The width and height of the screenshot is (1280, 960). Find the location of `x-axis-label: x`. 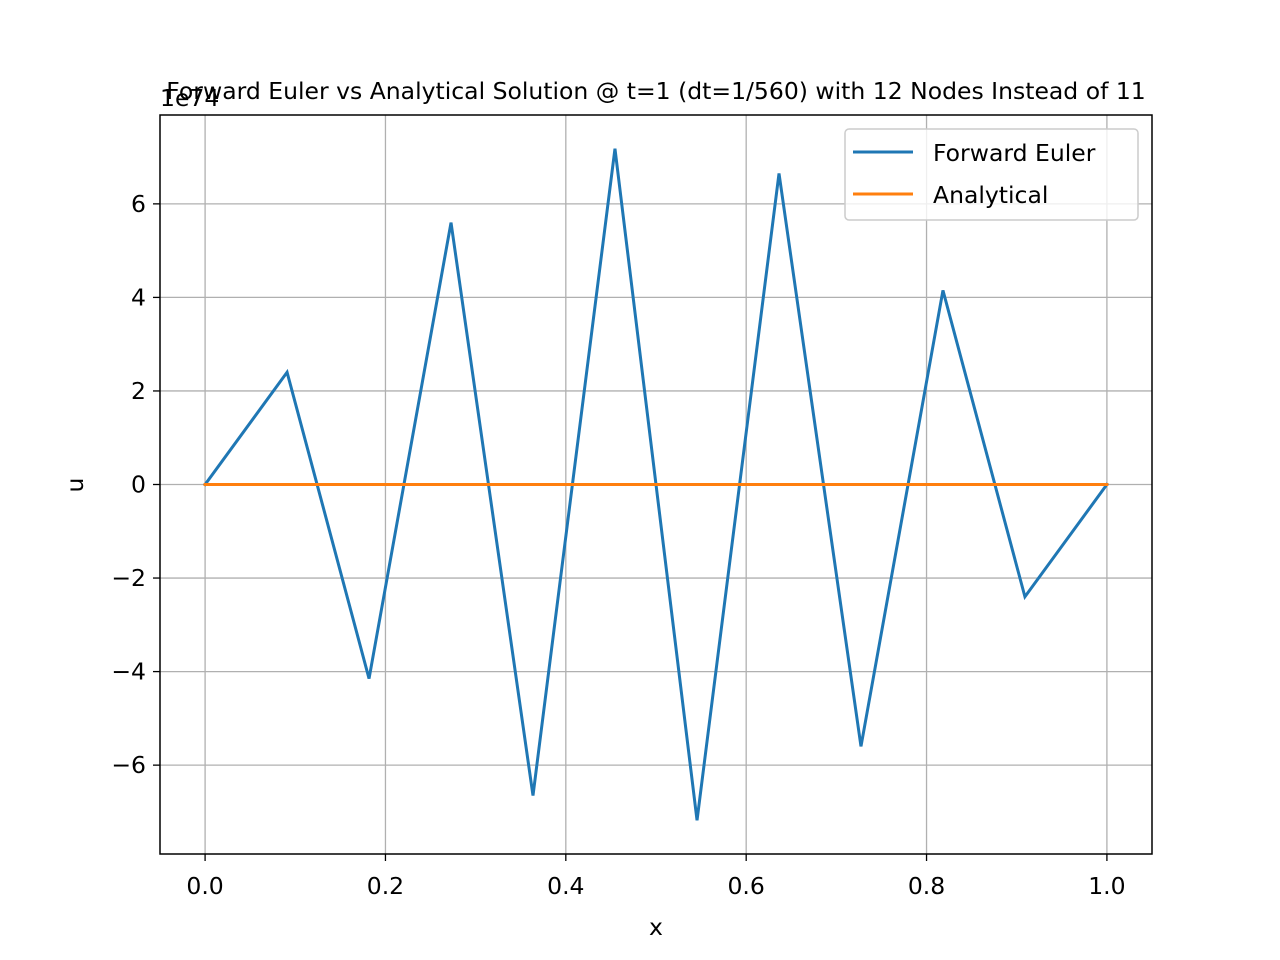

x-axis-label: x is located at coordinates (656, 927).